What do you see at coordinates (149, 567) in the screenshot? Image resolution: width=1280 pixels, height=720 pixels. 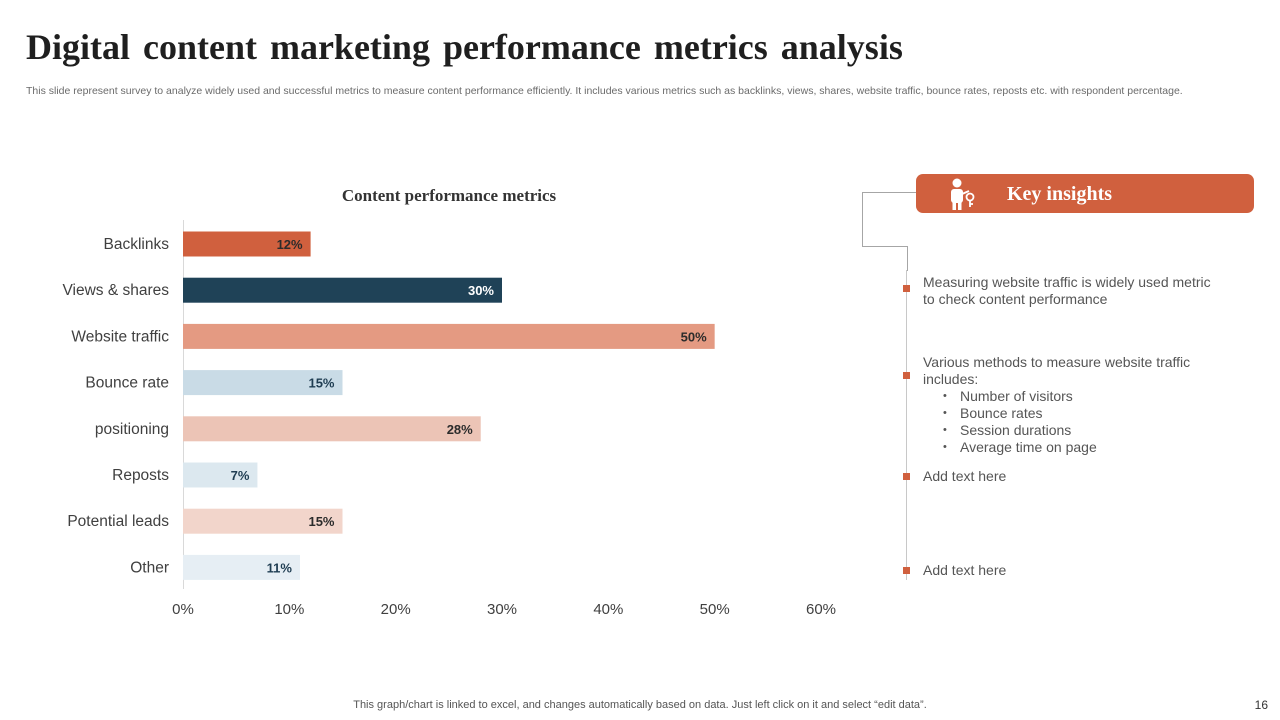 I see `category-label: Other` at bounding box center [149, 567].